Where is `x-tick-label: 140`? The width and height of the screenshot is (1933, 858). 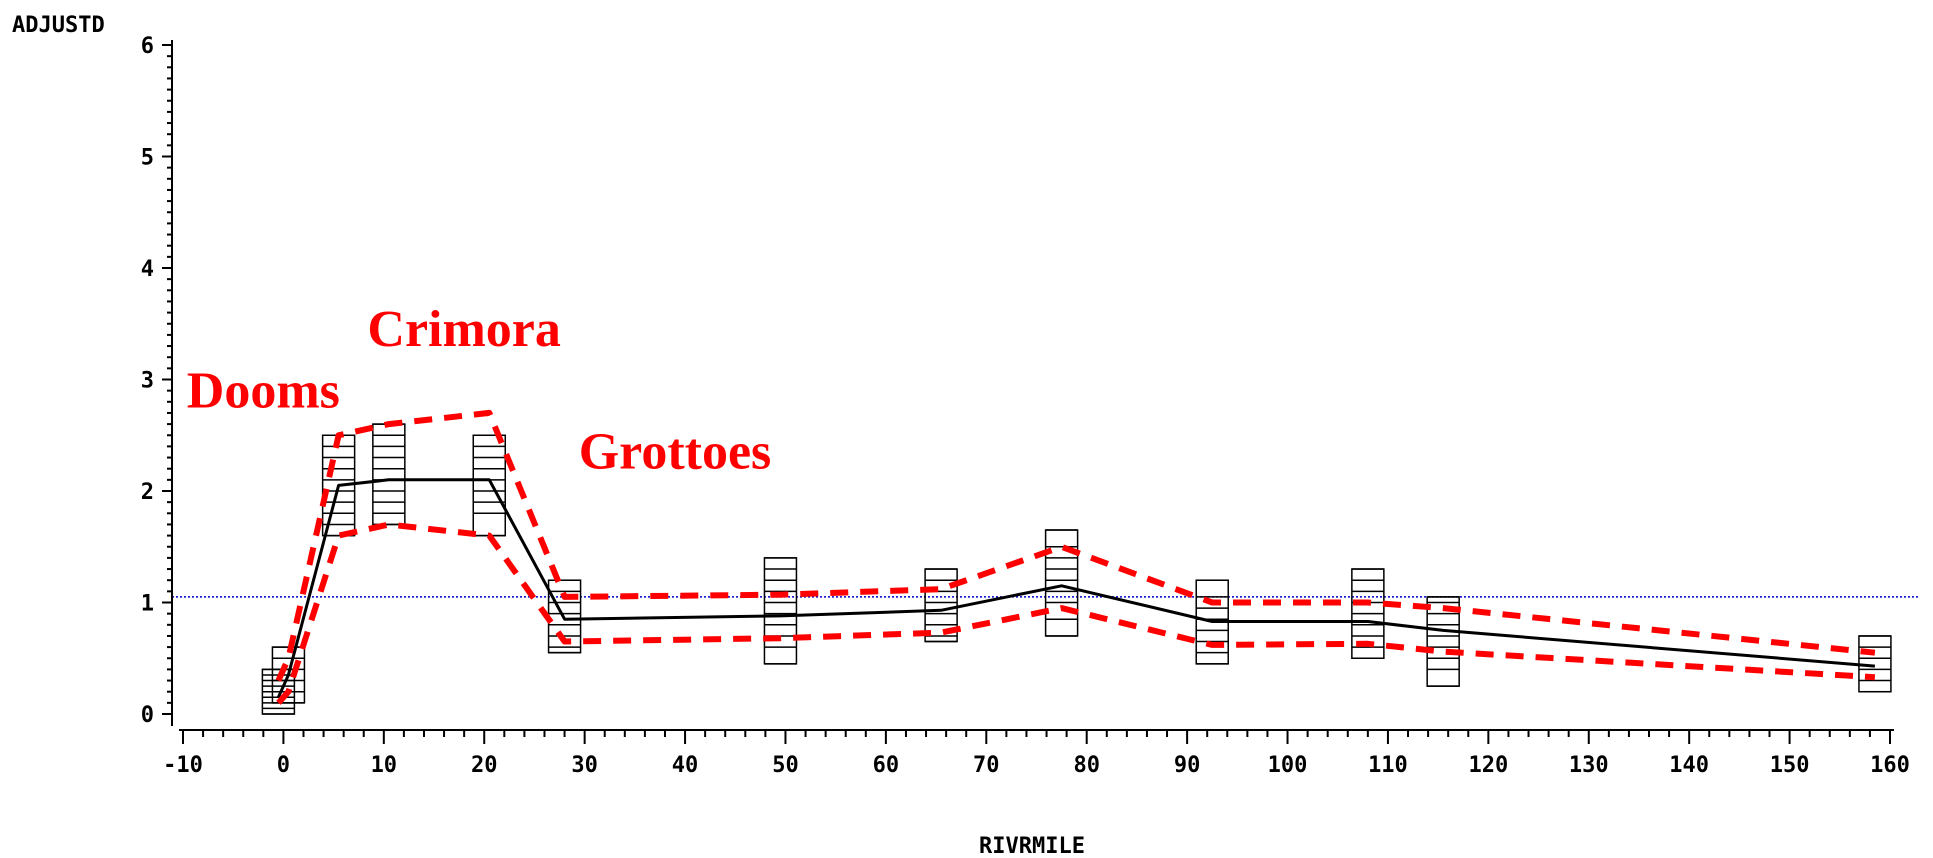 x-tick-label: 140 is located at coordinates (1689, 765).